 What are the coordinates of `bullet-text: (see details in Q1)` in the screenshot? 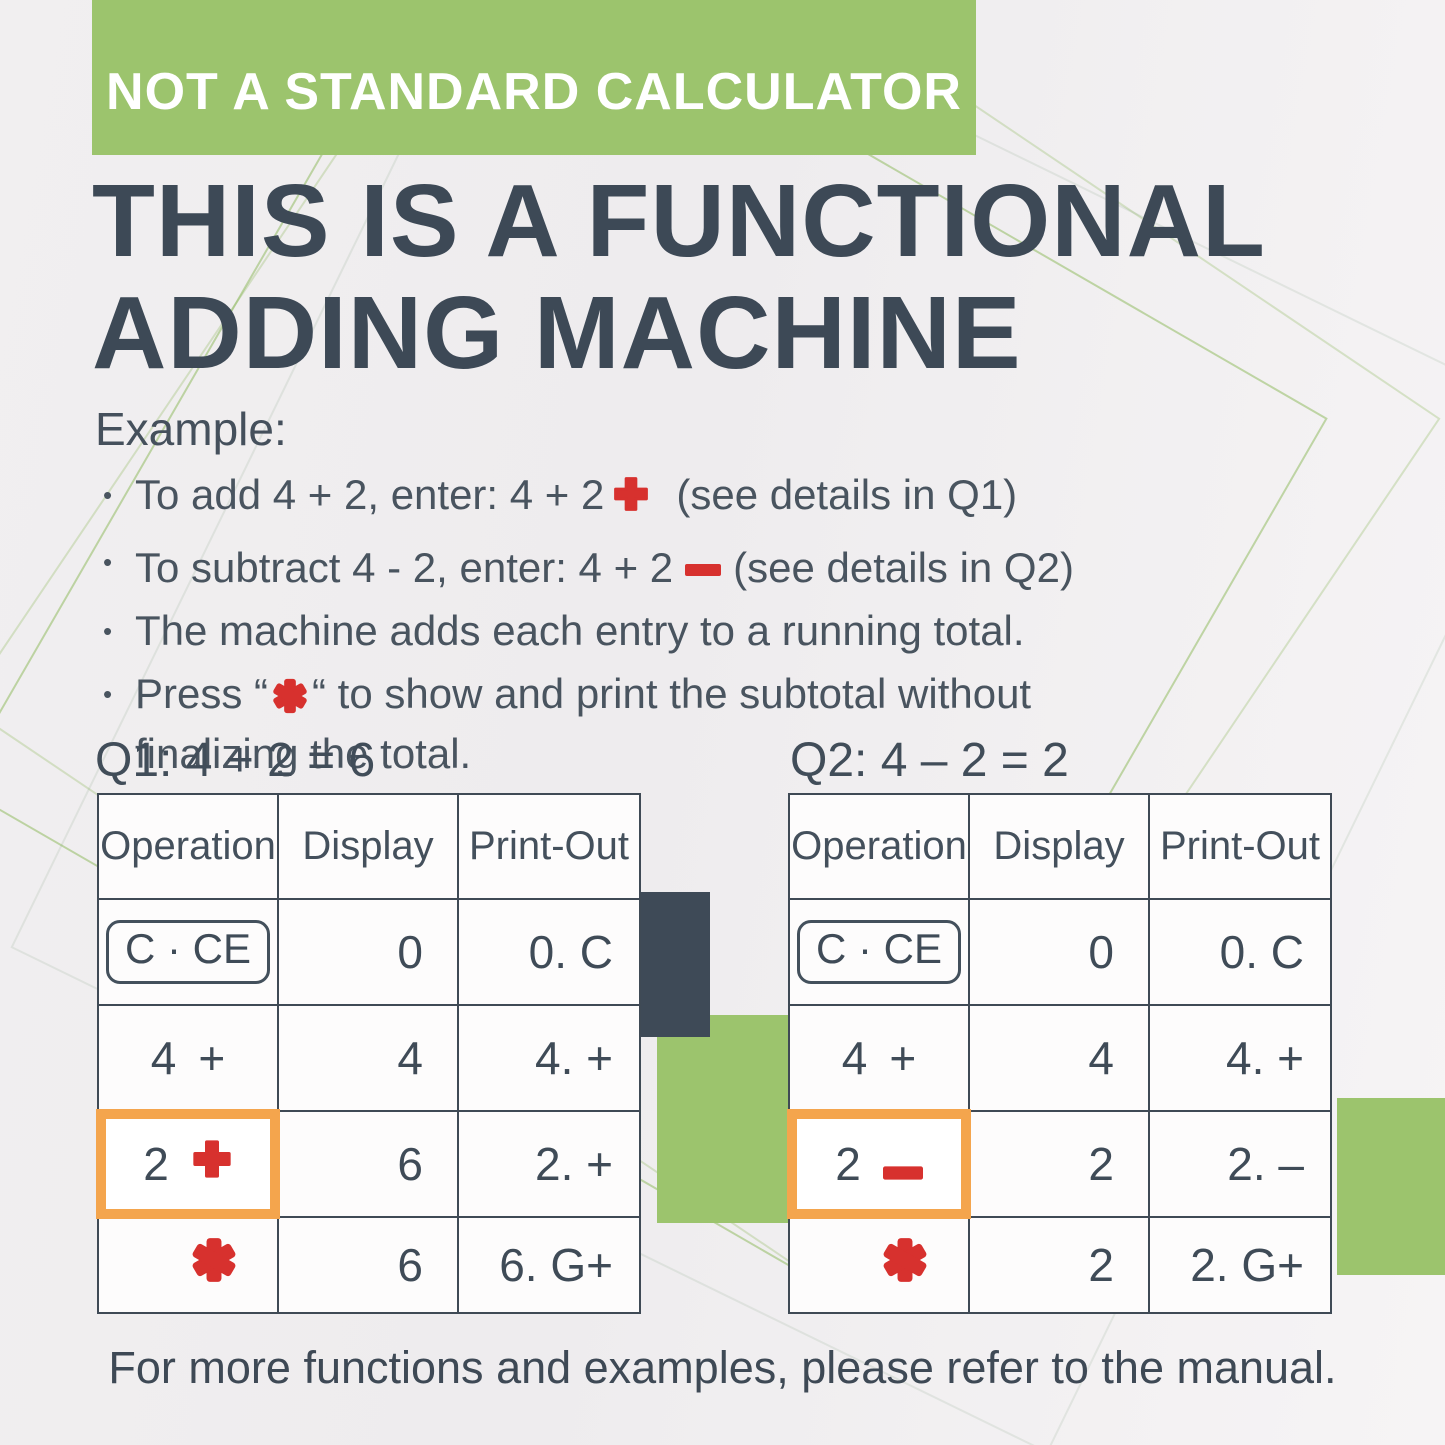 It's located at (847, 494).